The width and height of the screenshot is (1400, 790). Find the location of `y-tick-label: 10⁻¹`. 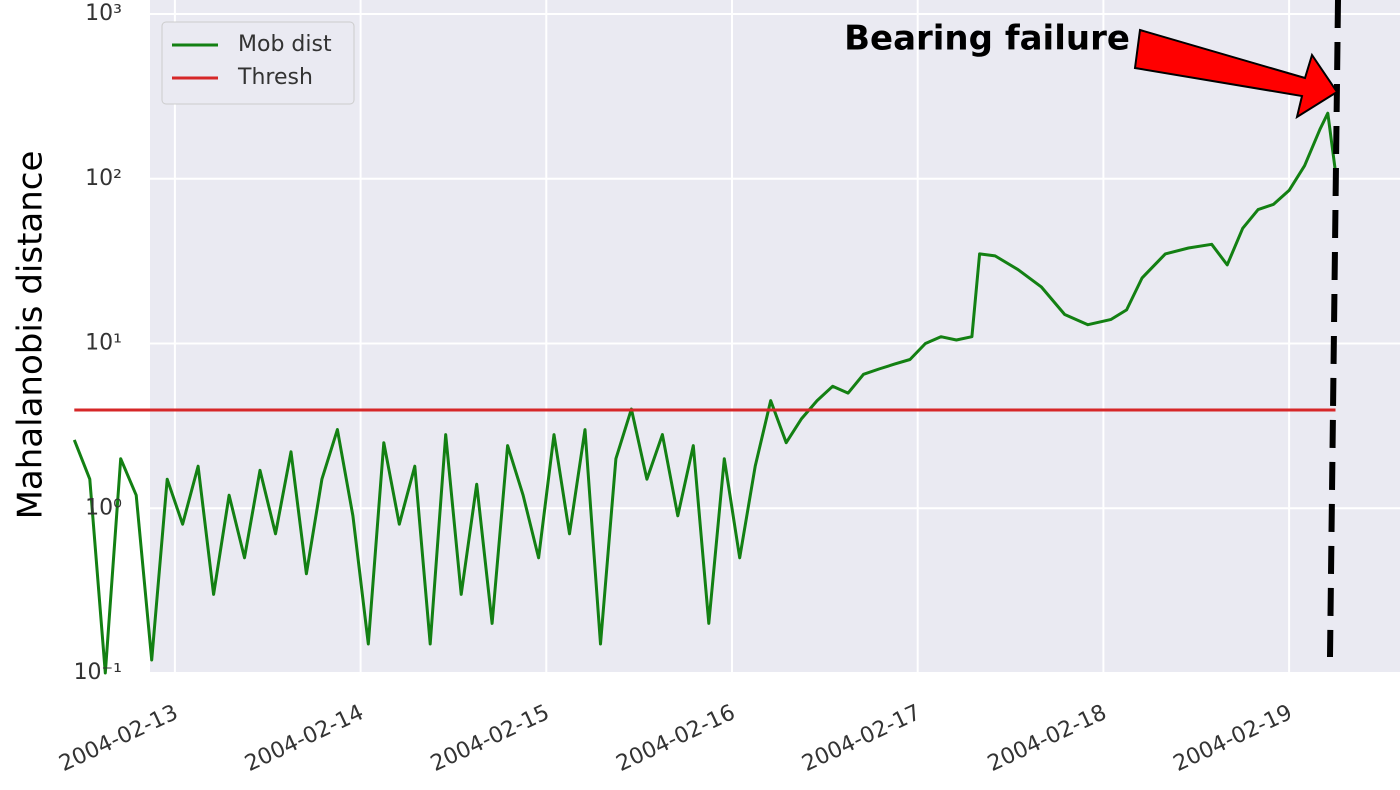

y-tick-label: 10⁻¹ is located at coordinates (98, 672).